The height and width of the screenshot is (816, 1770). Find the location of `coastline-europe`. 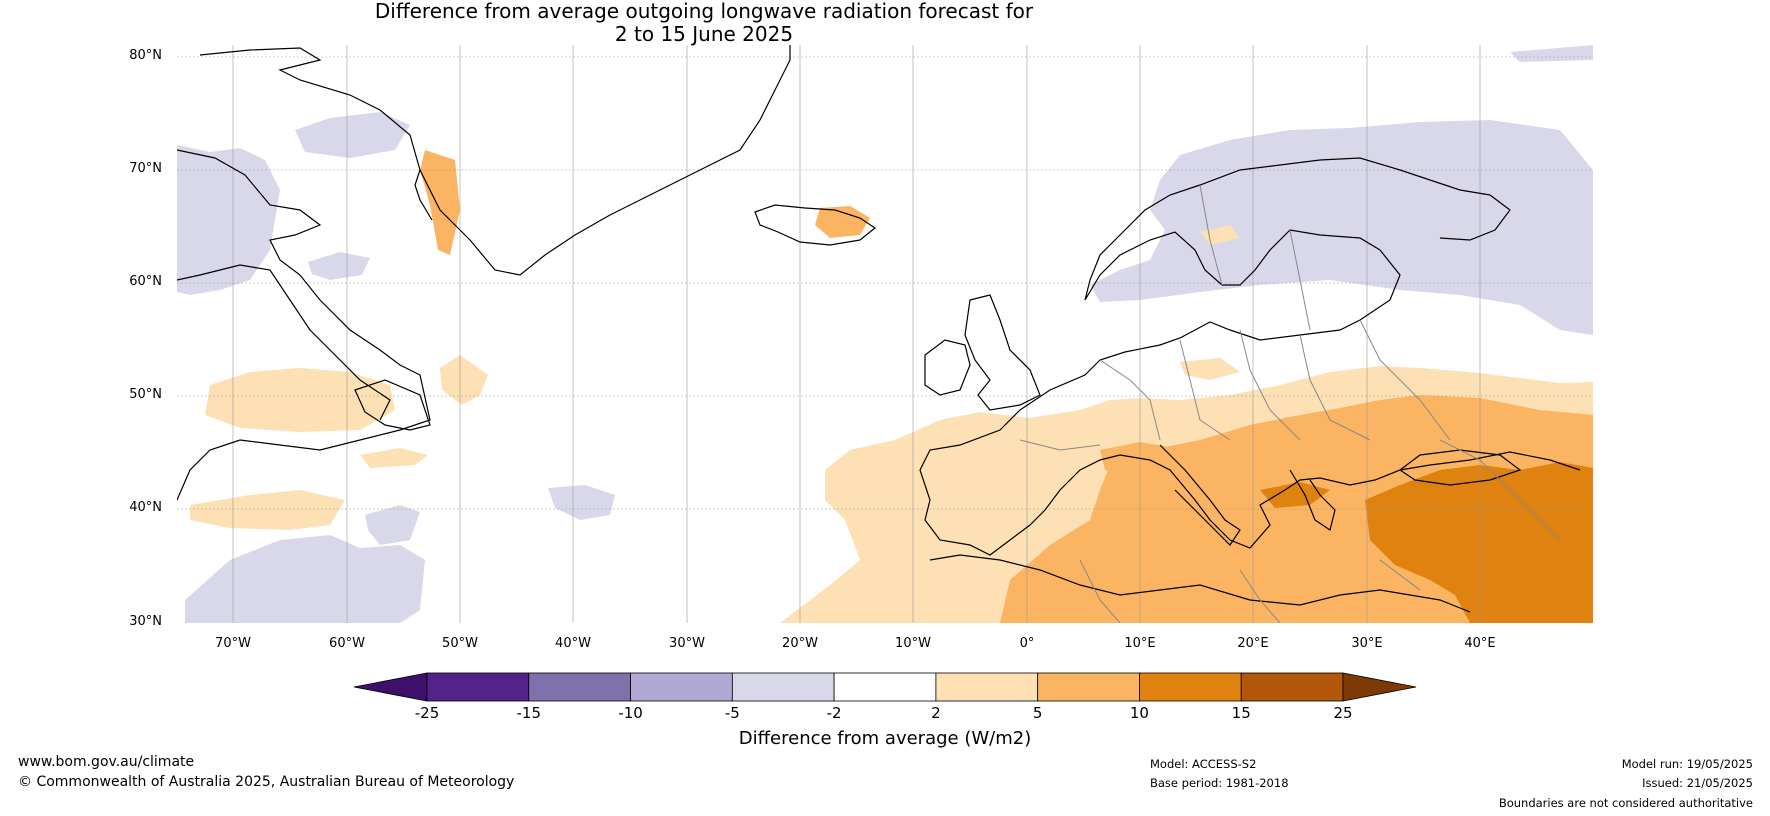

coastline-europe is located at coordinates (1210, 320).